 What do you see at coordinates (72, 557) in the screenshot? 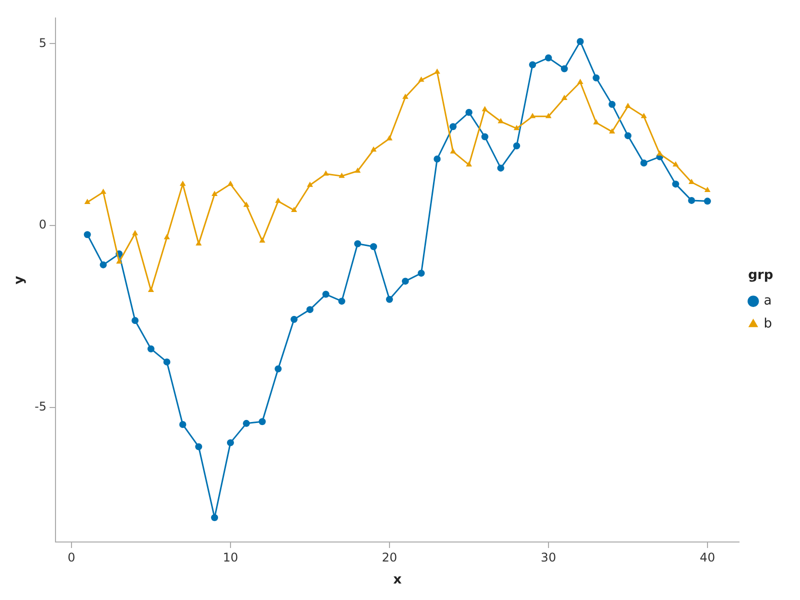
I see `x-tick-label: 0` at bounding box center [72, 557].